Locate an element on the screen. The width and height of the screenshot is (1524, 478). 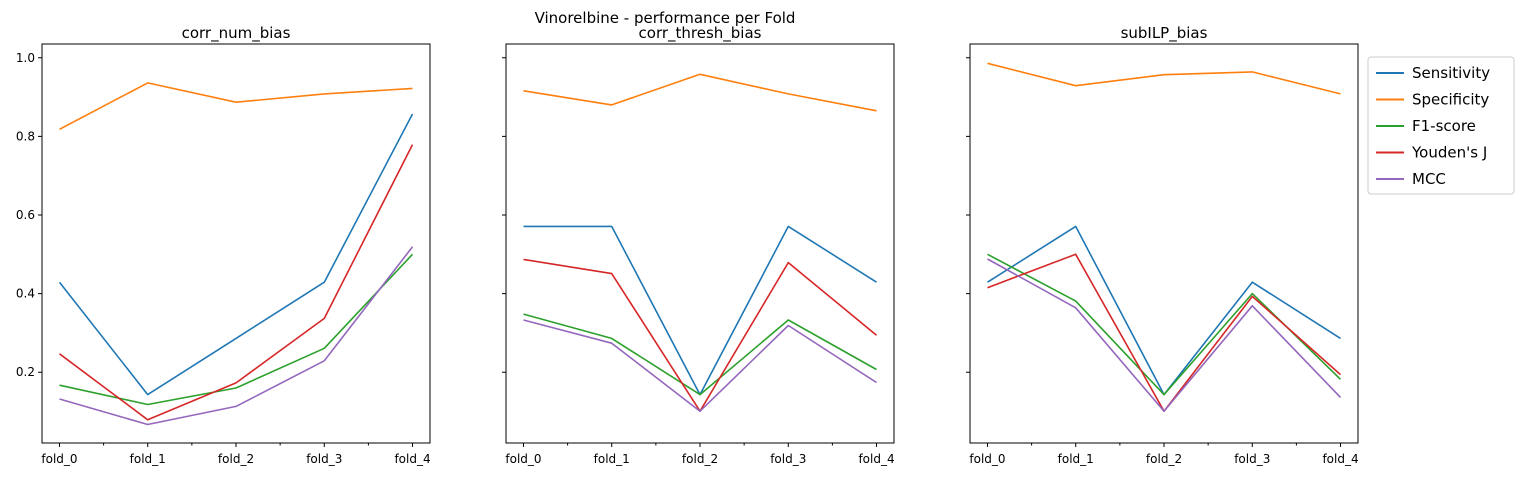
y-tick-label: 0.8 is located at coordinates (25, 136).